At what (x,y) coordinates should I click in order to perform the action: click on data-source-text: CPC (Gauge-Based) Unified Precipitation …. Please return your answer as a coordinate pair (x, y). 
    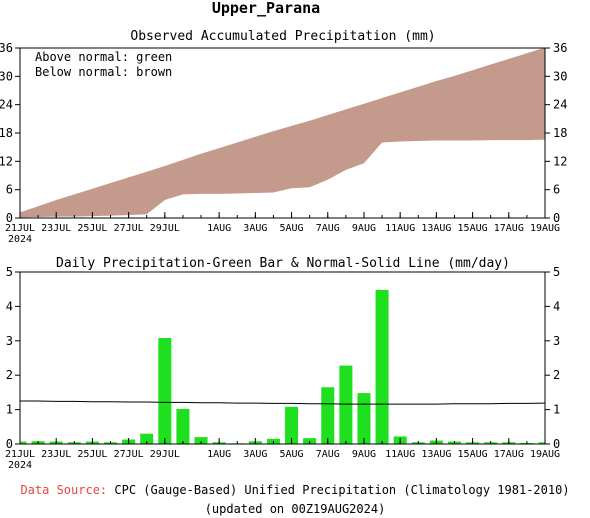
    Looking at the image, I should click on (342, 490).